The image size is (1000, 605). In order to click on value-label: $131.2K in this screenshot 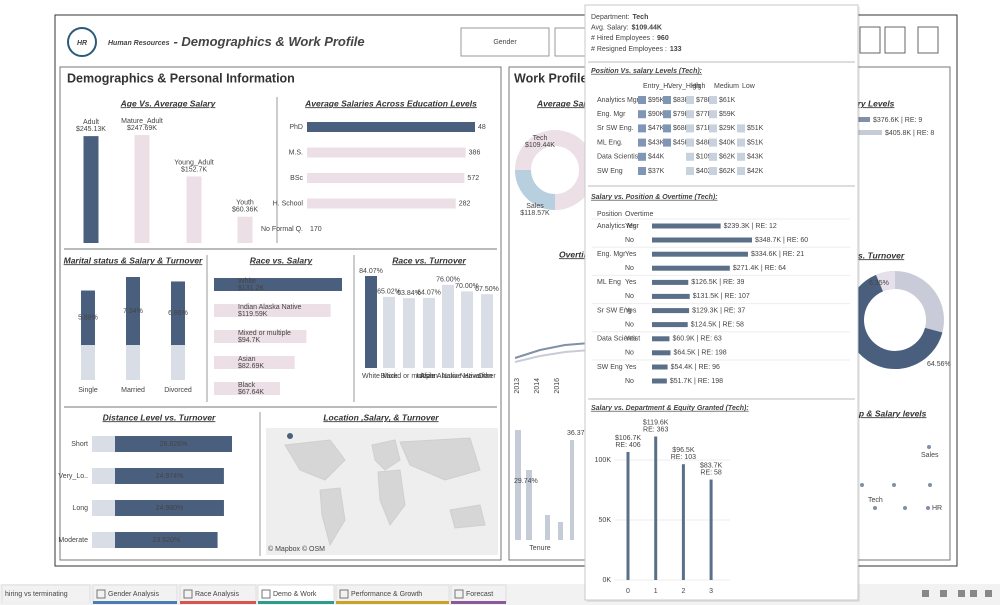, I will do `click(251, 288)`.